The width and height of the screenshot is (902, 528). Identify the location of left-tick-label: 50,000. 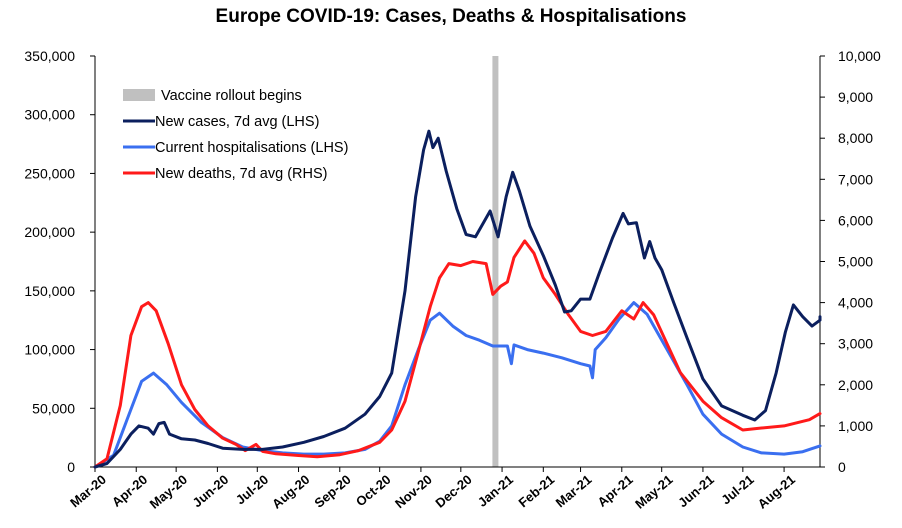
(53, 408).